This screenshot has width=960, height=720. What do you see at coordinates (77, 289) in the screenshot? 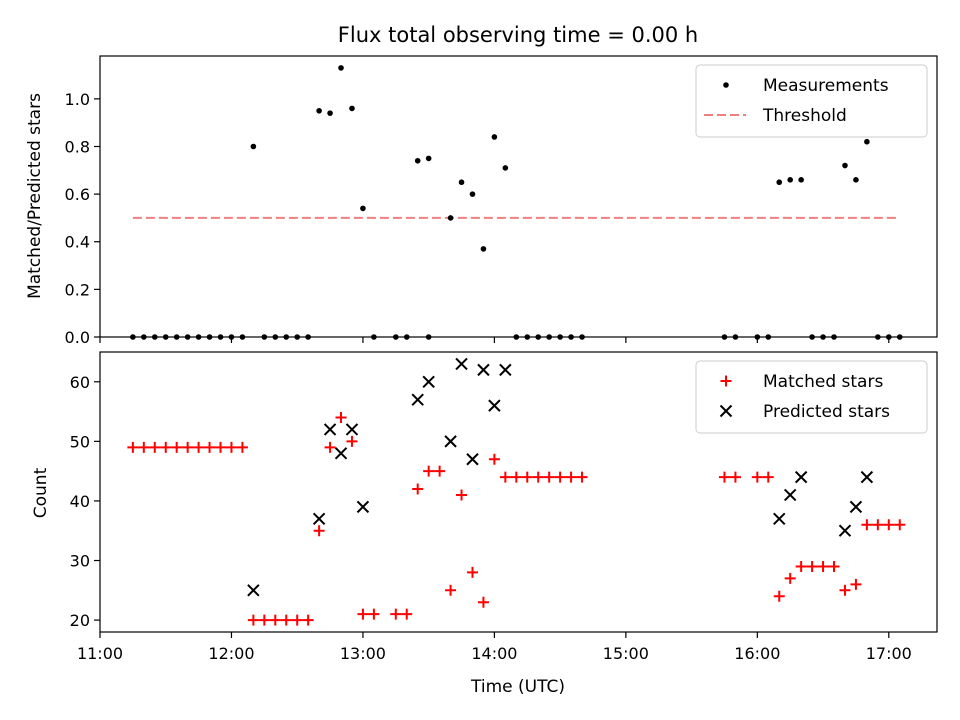
I see `y-tick-label: 0.2` at bounding box center [77, 289].